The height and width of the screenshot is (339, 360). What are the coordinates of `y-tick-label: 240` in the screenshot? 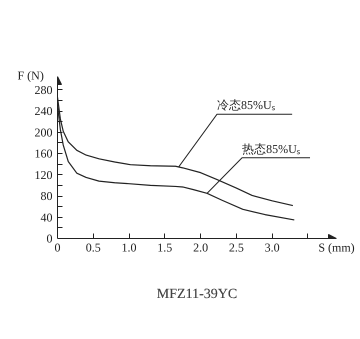 It's located at (43, 111).